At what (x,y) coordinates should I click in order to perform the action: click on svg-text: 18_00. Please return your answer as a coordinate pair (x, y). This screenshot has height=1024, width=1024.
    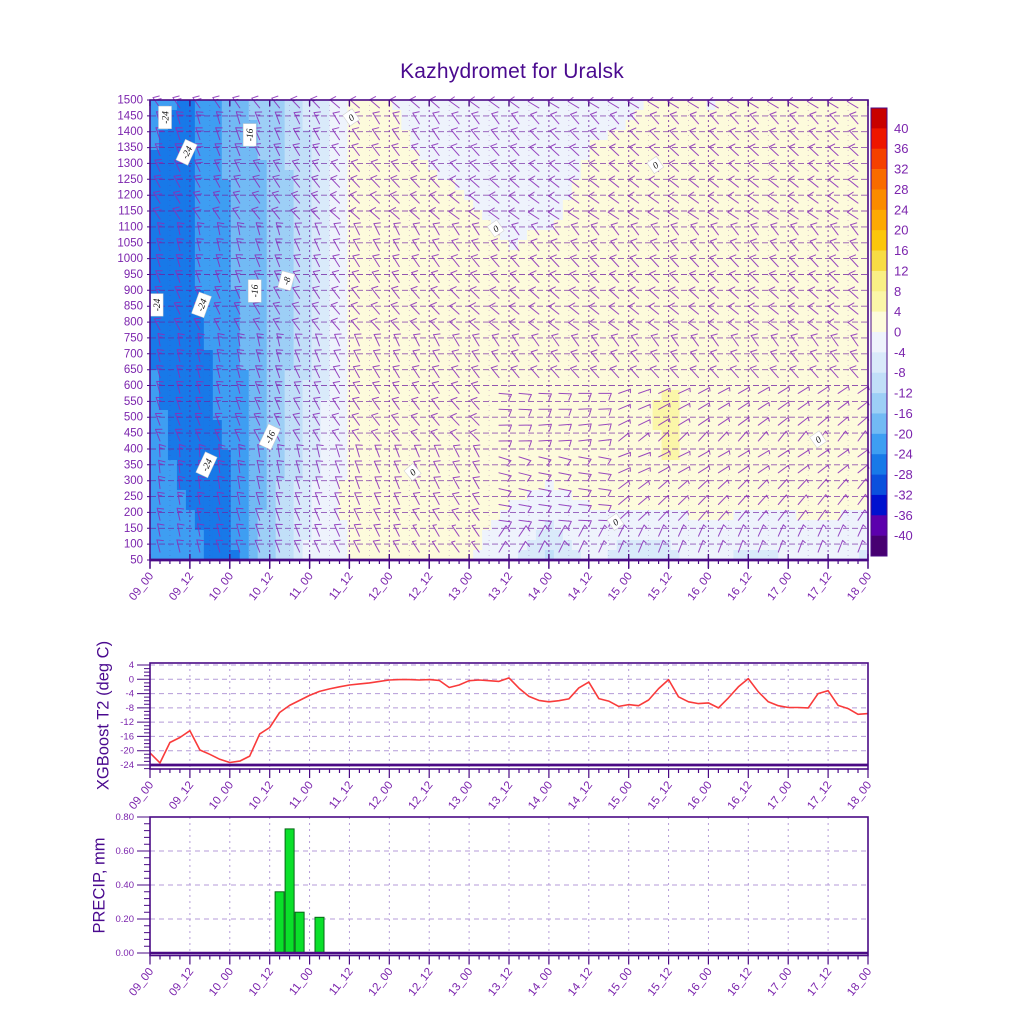
    Looking at the image, I should click on (859, 795).